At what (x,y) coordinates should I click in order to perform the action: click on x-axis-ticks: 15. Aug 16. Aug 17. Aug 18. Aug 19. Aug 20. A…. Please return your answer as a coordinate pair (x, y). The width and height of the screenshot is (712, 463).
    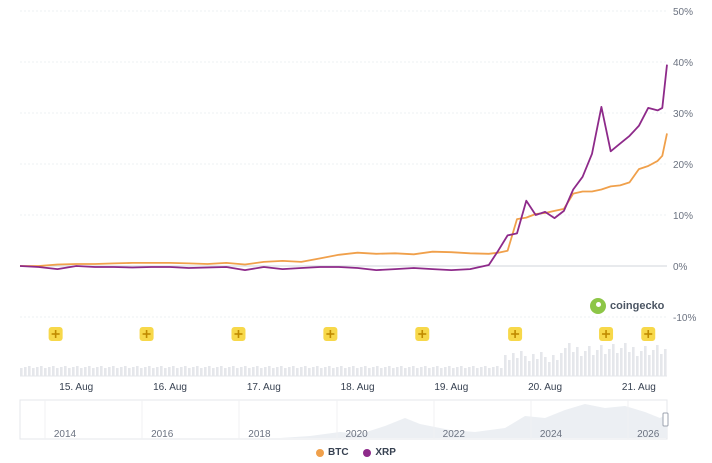
    Looking at the image, I should click on (343, 384).